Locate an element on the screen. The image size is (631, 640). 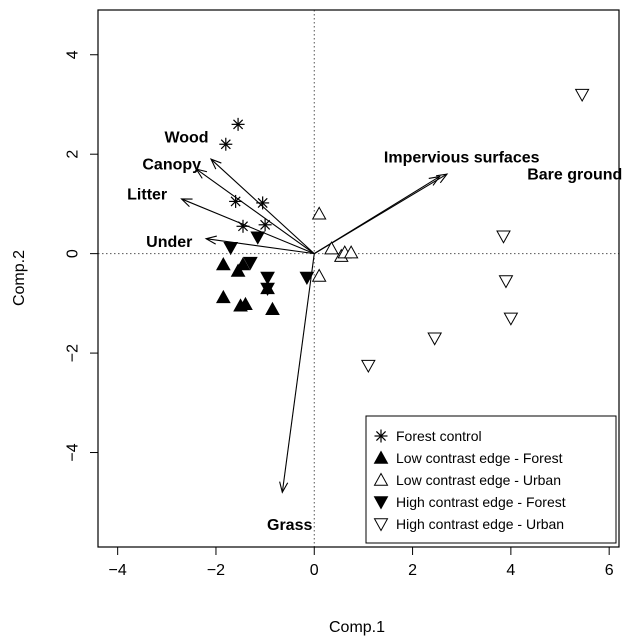
label-under: Under is located at coordinates (169, 242).